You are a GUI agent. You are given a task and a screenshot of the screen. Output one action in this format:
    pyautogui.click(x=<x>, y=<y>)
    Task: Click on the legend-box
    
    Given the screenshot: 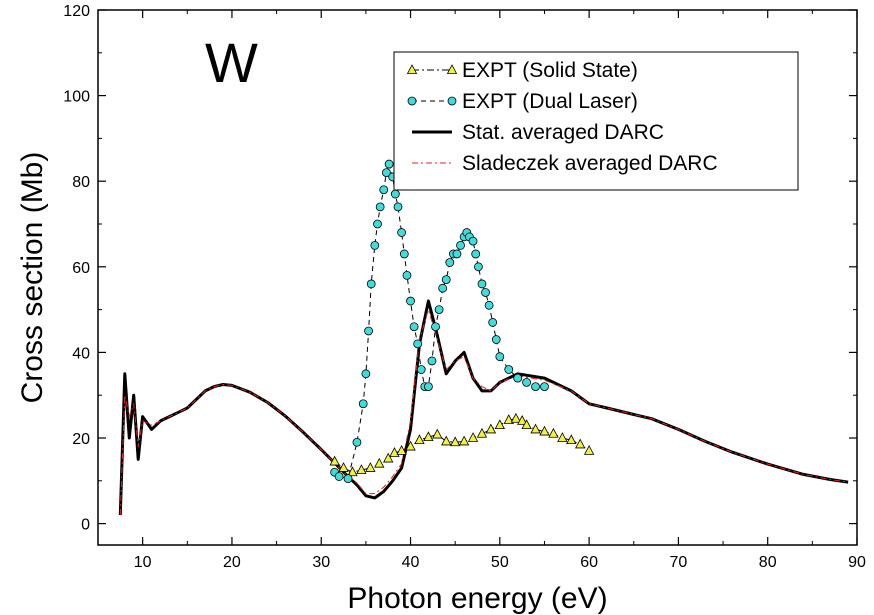 What is the action you would take?
    pyautogui.click(x=596, y=121)
    